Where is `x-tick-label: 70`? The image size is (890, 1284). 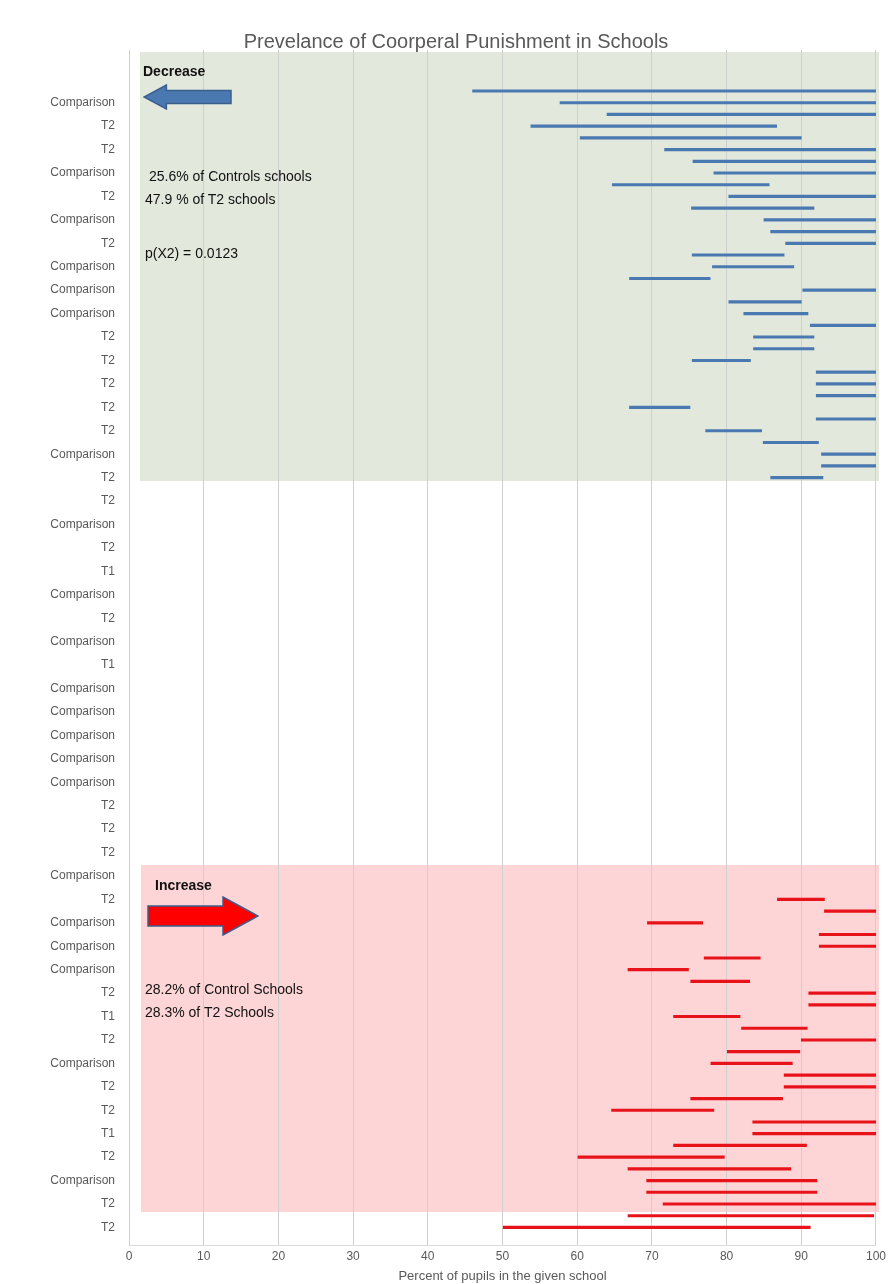 x-tick-label: 70 is located at coordinates (652, 1255).